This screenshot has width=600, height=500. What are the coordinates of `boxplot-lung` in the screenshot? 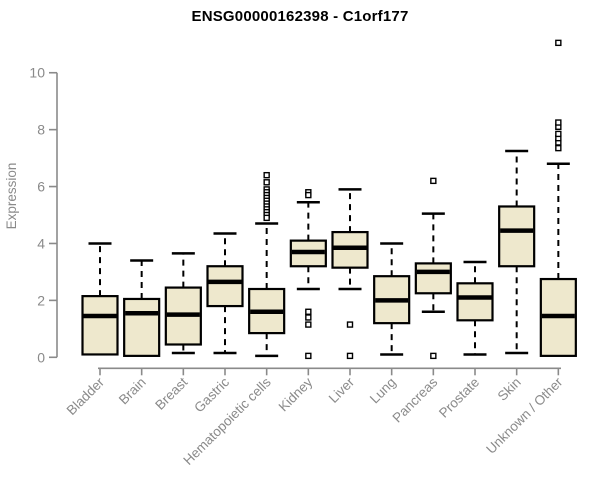 It's located at (392, 299).